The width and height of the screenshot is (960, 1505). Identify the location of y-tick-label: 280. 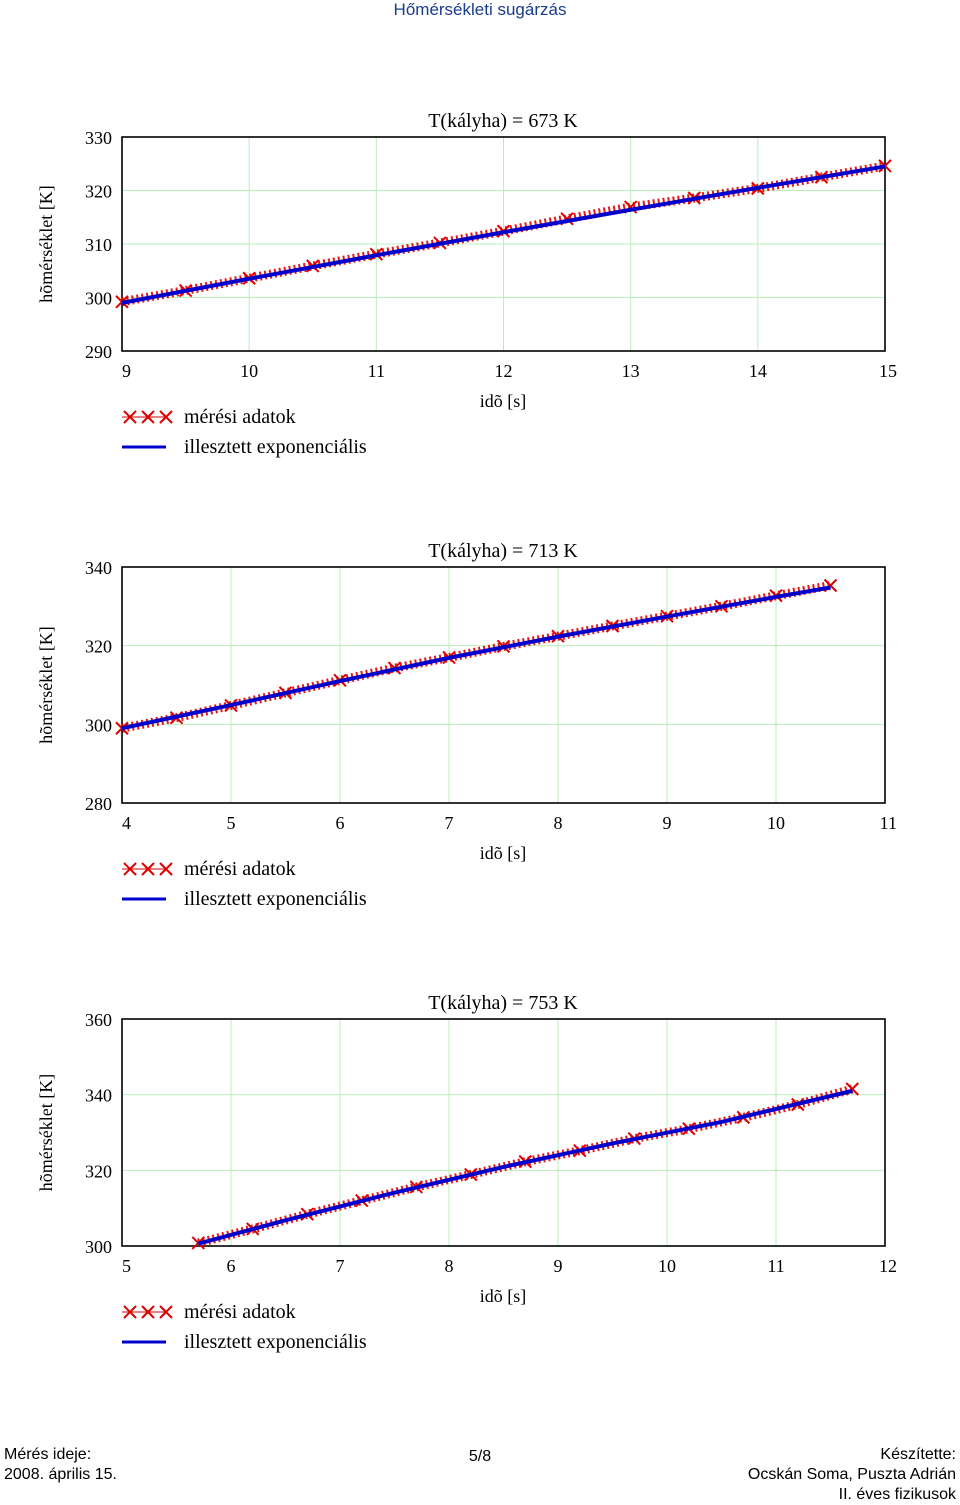
(98, 804).